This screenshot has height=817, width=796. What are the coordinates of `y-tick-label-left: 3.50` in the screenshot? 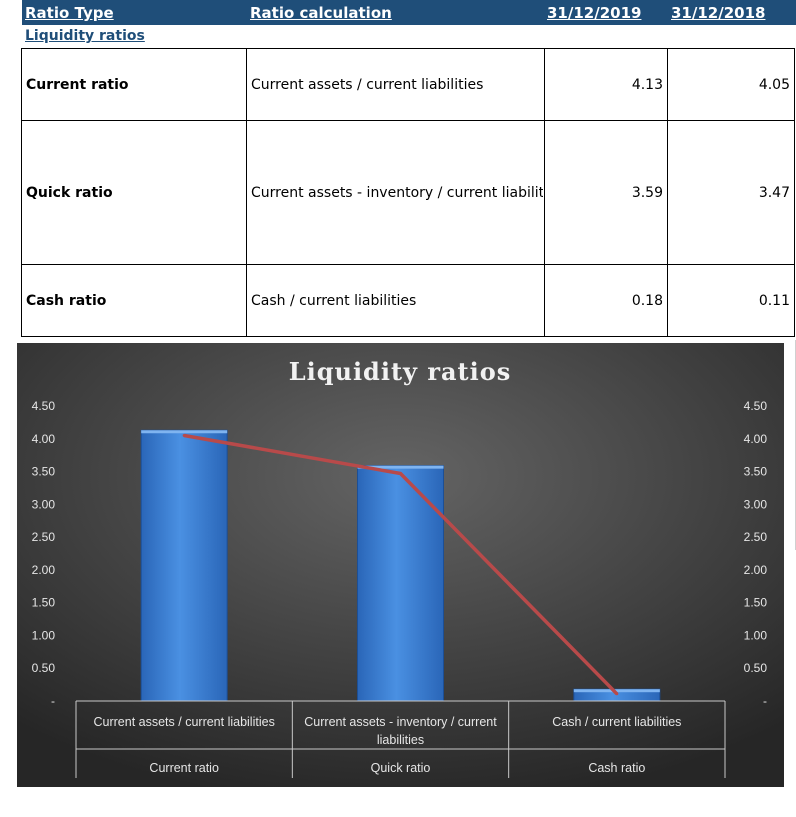 It's located at (44, 472).